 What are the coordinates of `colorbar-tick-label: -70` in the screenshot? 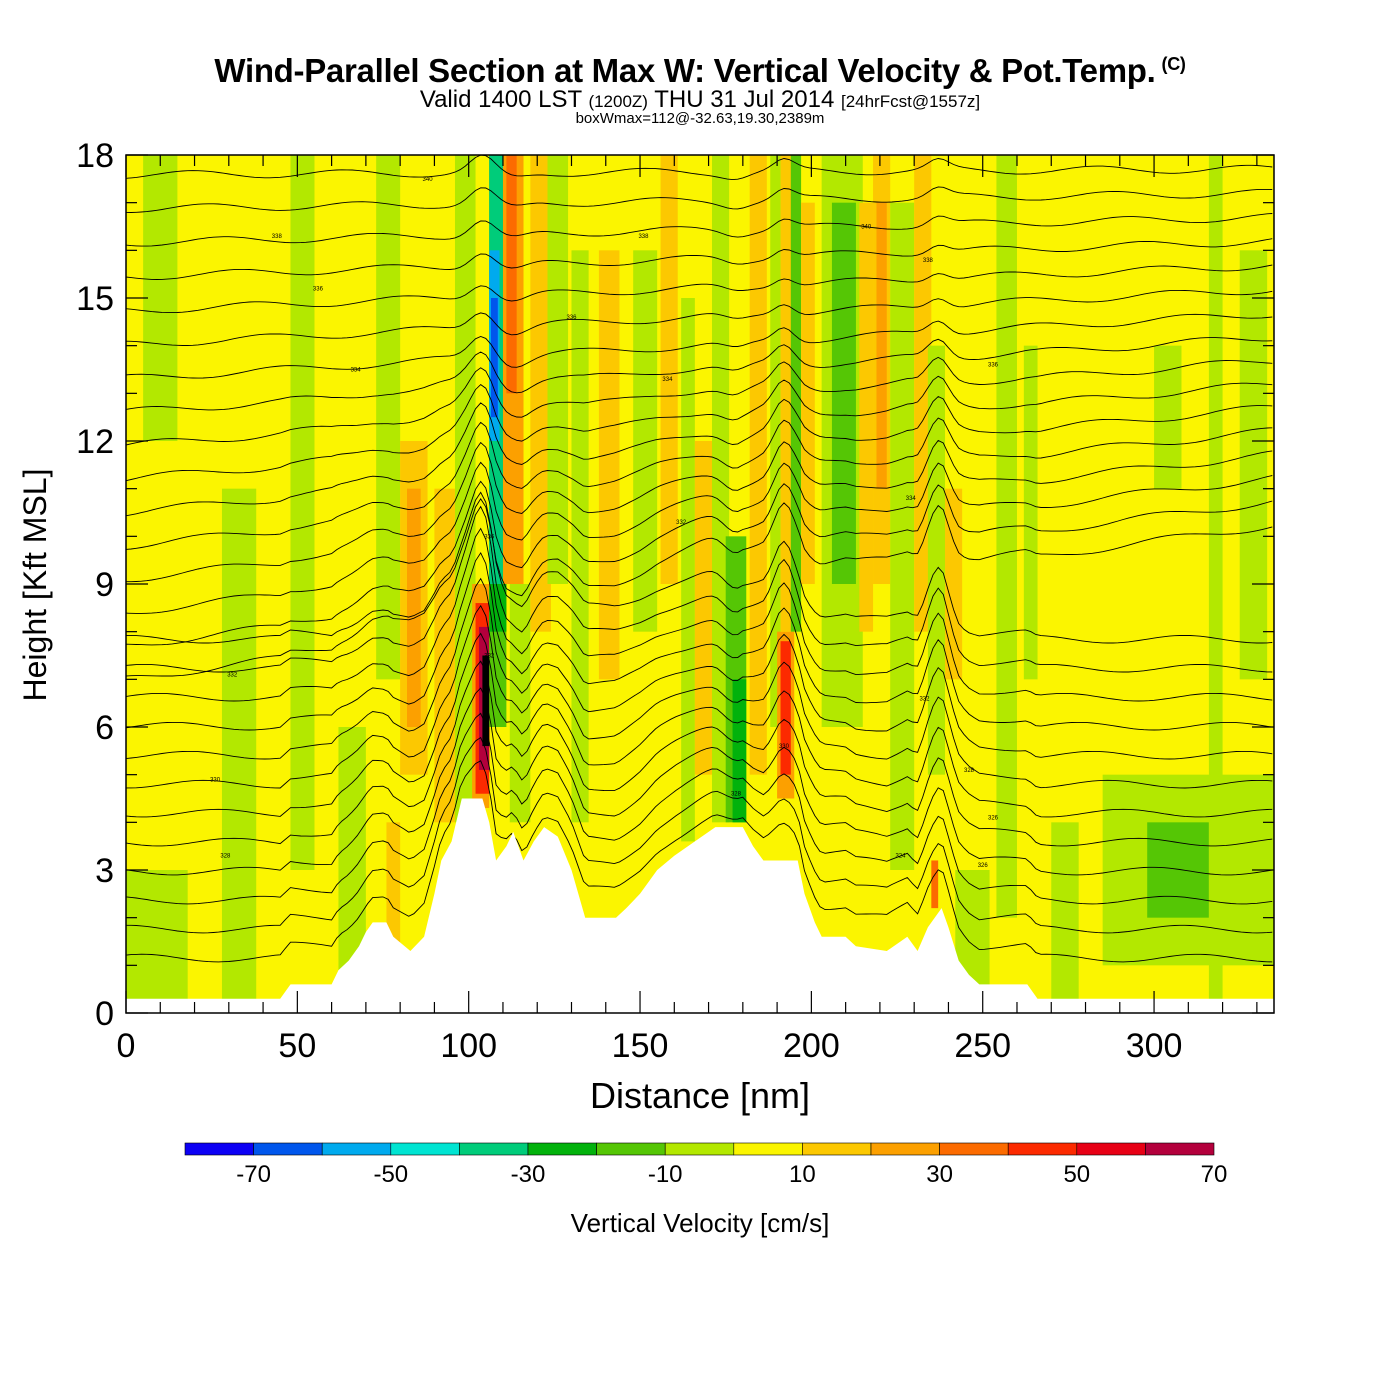 It's located at (253, 1174).